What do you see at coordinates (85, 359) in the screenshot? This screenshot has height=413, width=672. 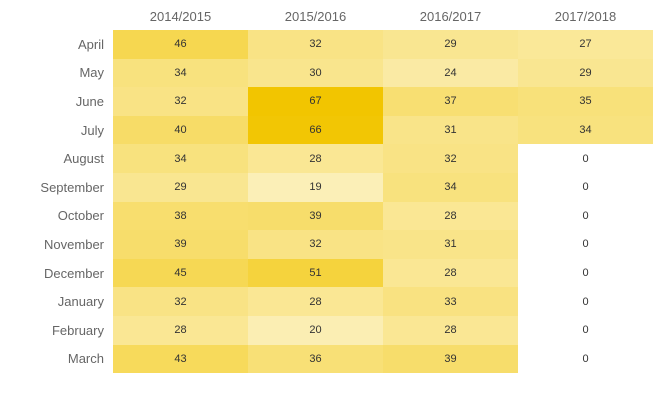 I see `y-axis-label: March` at bounding box center [85, 359].